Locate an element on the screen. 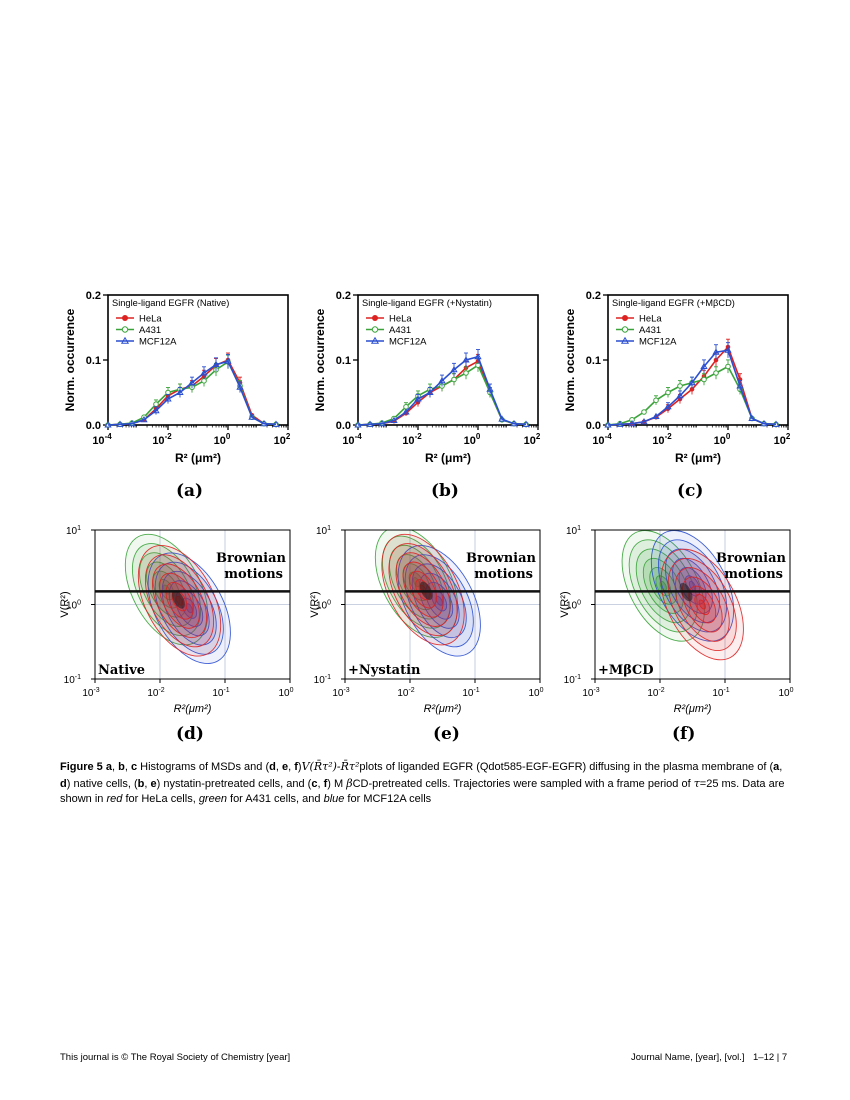 The image size is (850, 1100). y-axis-label: V(R²) is located at coordinates (65, 604).